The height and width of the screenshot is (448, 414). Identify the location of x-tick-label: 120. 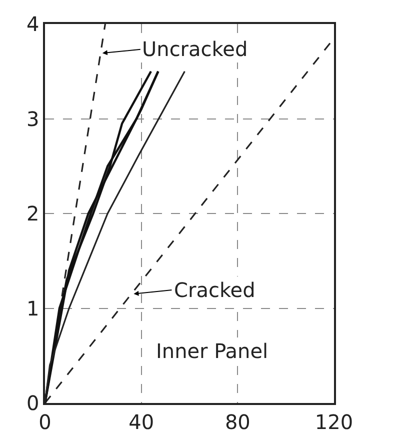
(334, 422).